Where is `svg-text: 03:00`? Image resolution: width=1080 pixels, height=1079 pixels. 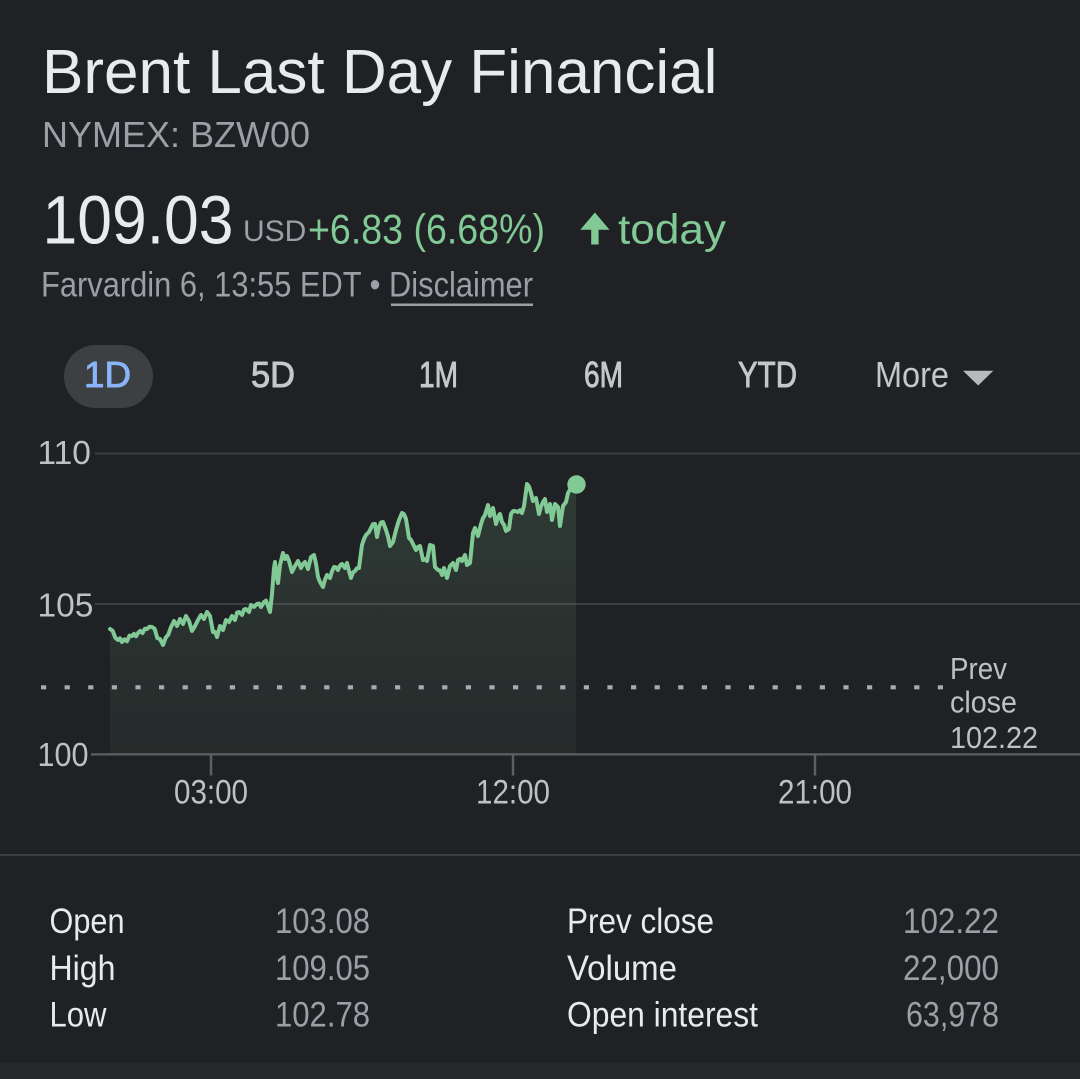
svg-text: 03:00 is located at coordinates (211, 792).